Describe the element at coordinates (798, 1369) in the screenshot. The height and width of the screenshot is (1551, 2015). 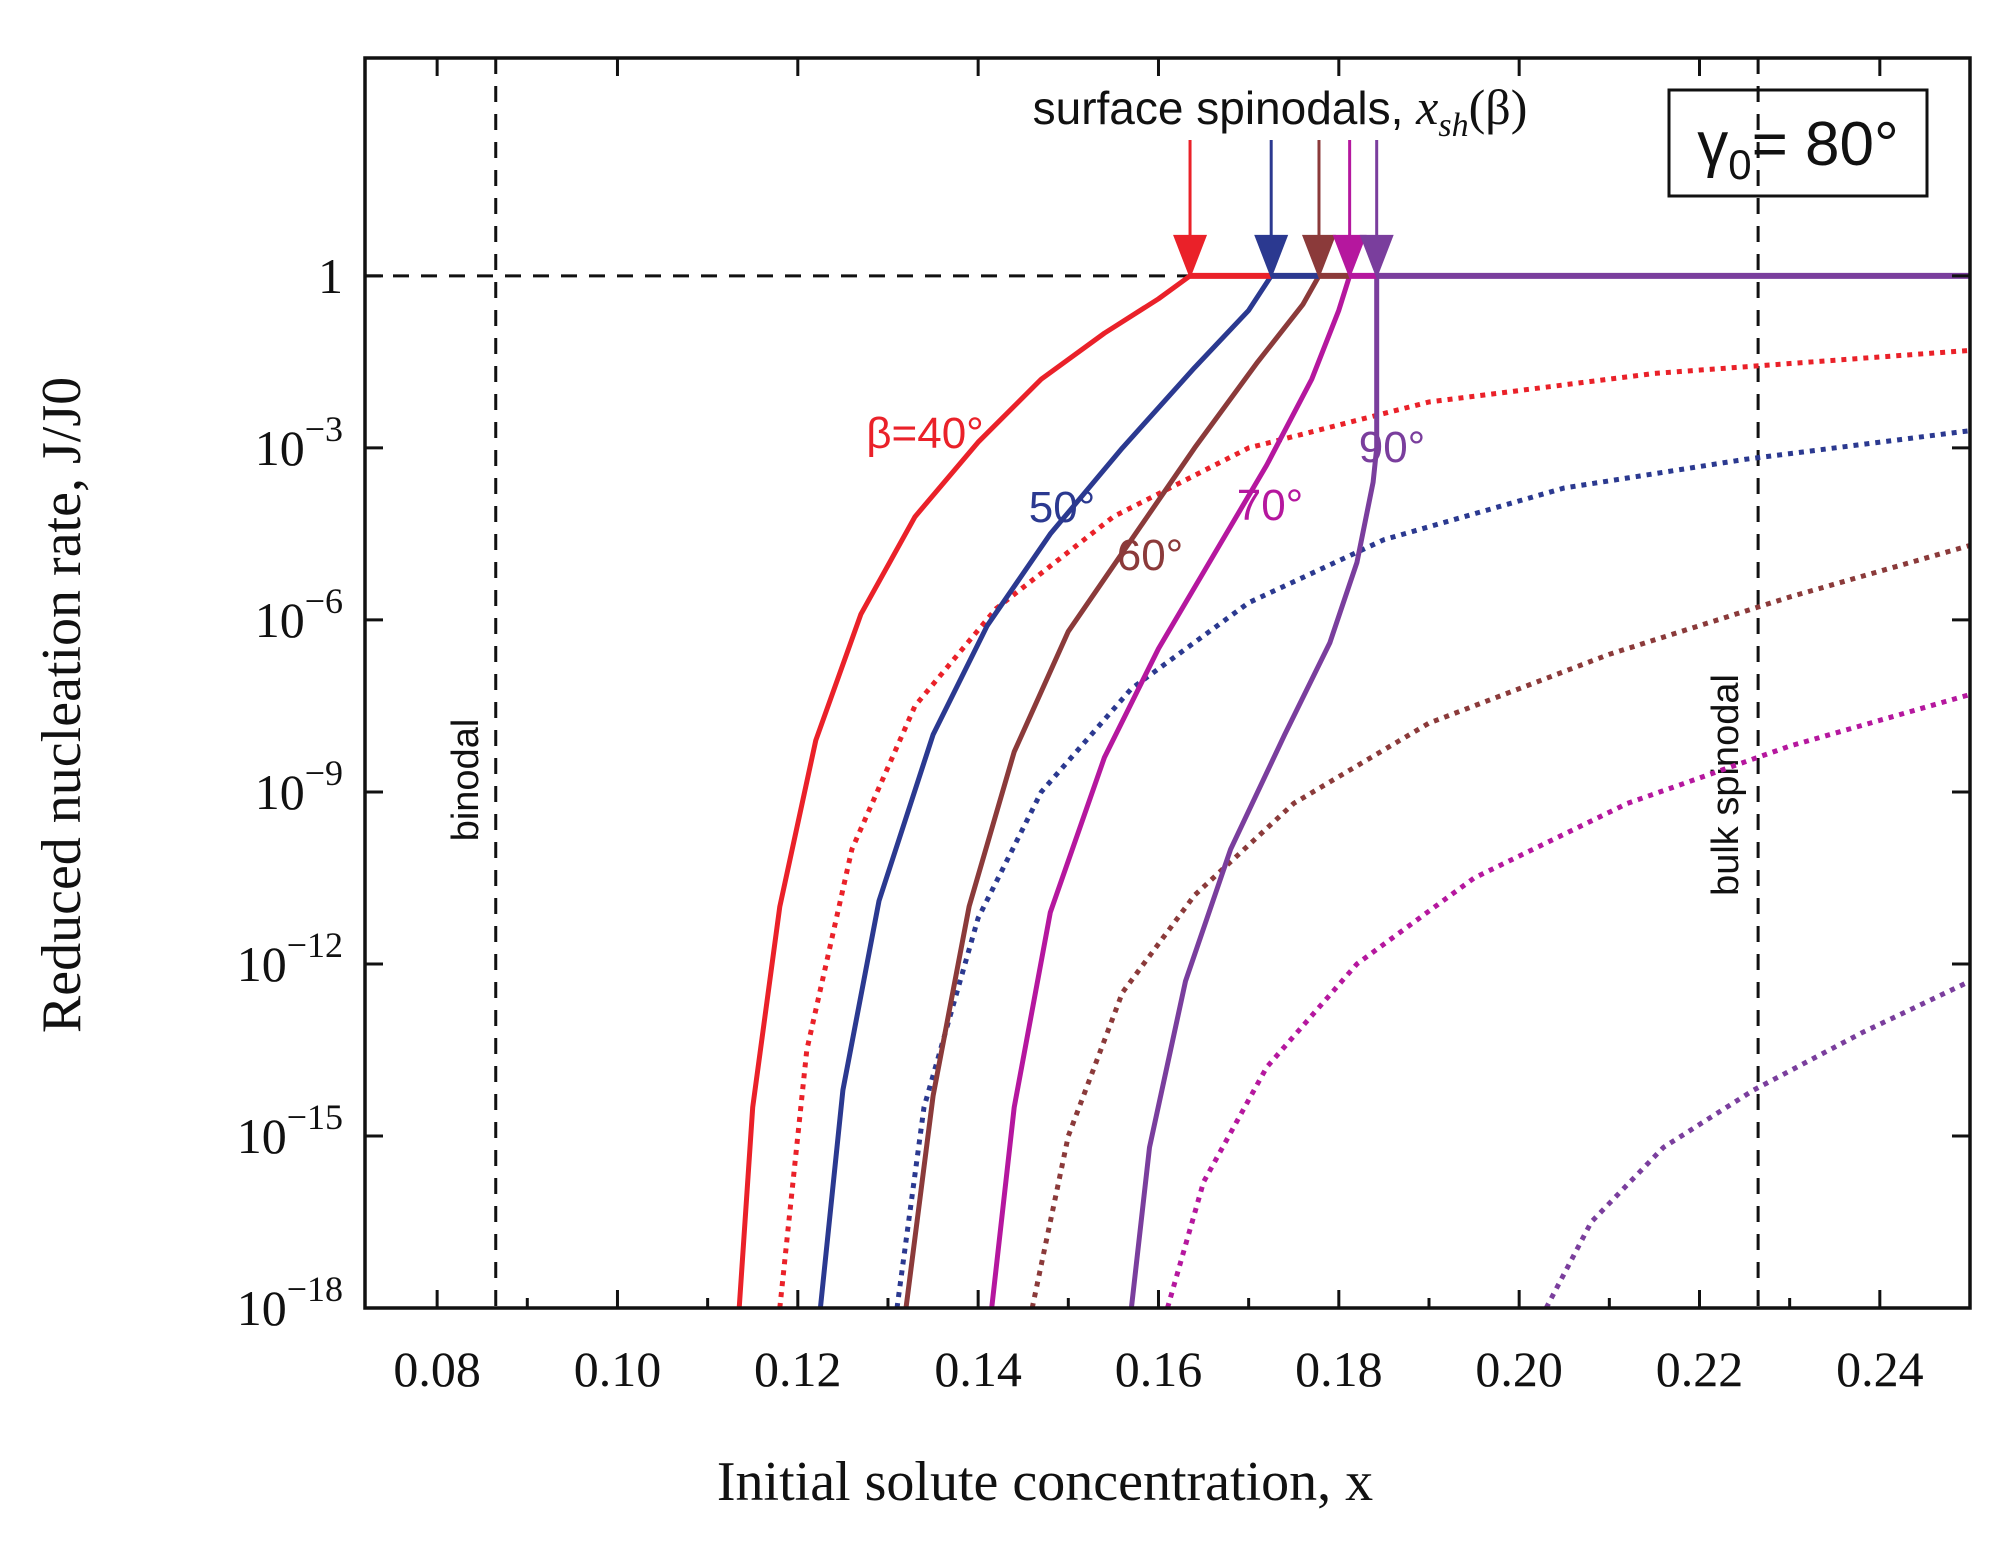
I see `x-tick-label: 0.12` at that location.